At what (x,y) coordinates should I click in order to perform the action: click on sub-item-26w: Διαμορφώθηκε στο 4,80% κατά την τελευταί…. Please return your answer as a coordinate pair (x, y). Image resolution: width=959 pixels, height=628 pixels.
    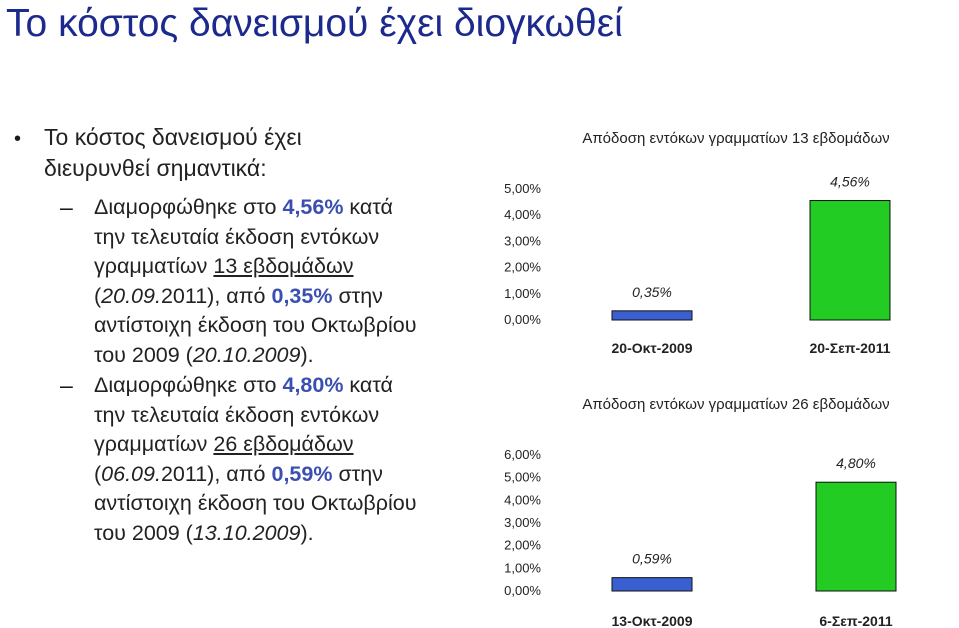
    Looking at the image, I should click on (255, 459).